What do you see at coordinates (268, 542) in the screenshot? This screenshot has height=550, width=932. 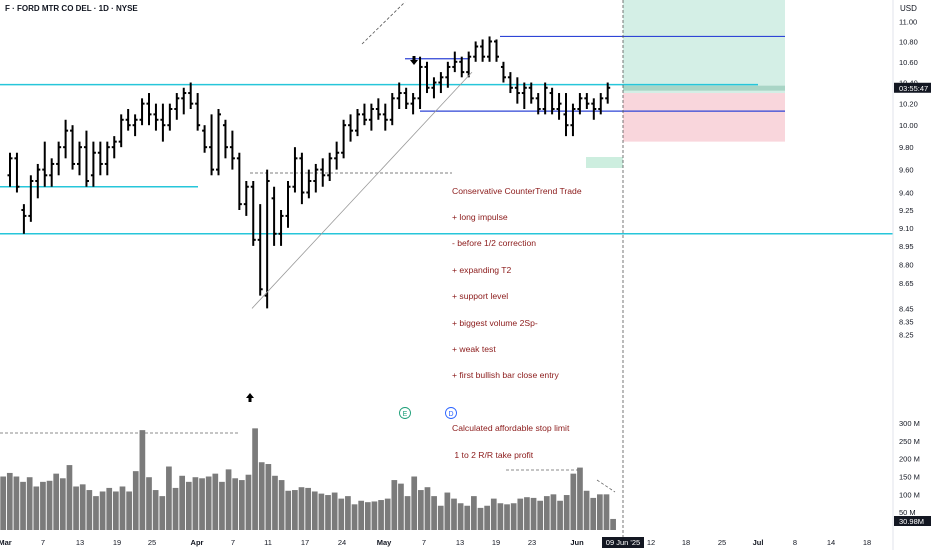 I see `time-tick-label: 11` at bounding box center [268, 542].